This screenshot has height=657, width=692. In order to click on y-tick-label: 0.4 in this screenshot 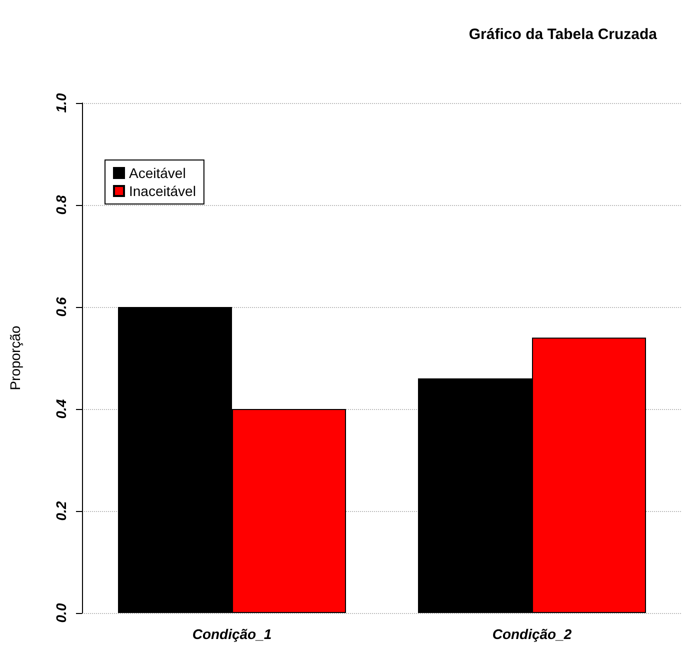, I will do `click(61, 409)`.